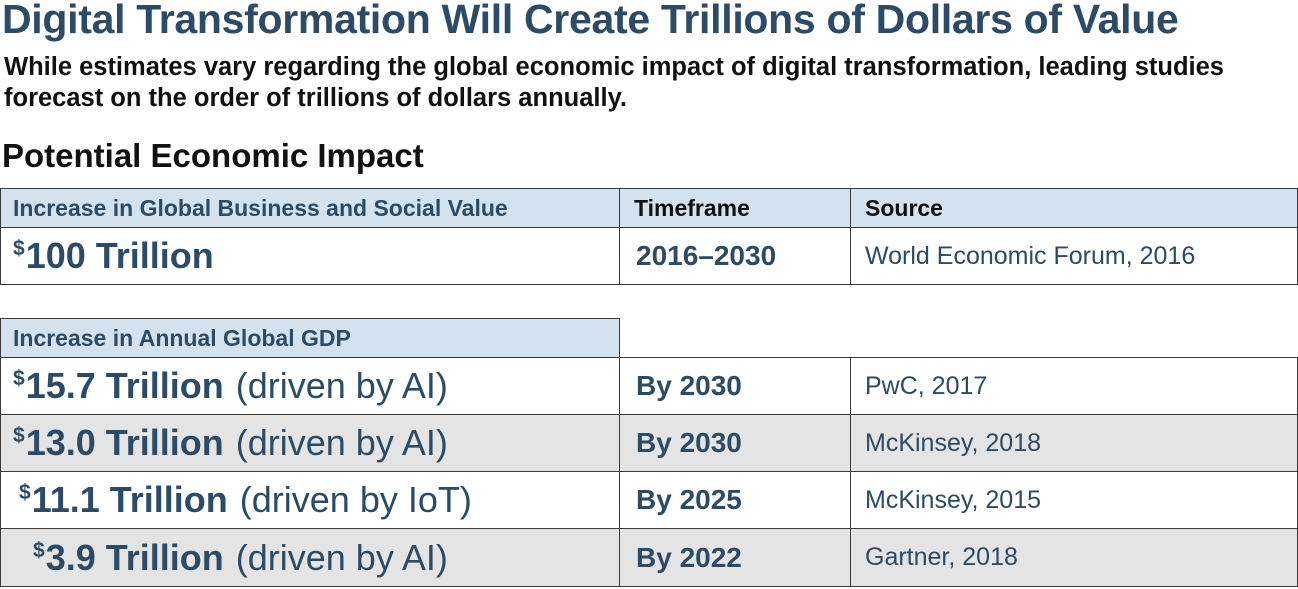 This screenshot has width=1298, height=589. Describe the element at coordinates (124, 442) in the screenshot. I see `impact-amount: 13.0 Trillion` at that location.